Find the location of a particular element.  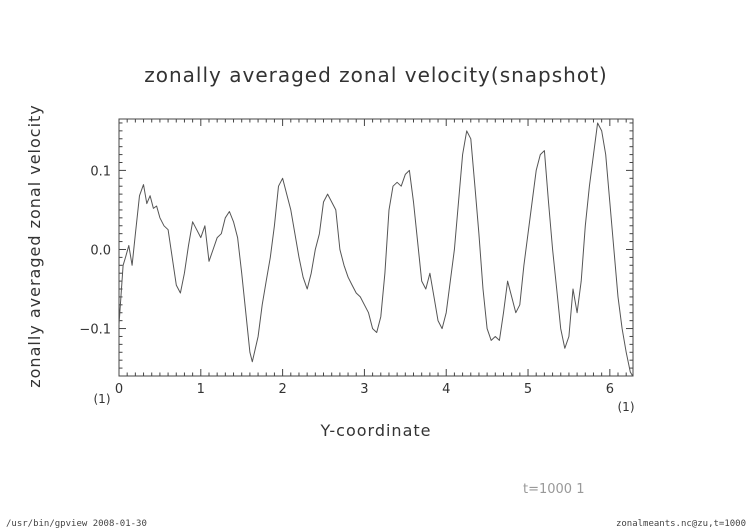

y-axis-label: zonally averaged zonal velocity is located at coordinates (34, 246).